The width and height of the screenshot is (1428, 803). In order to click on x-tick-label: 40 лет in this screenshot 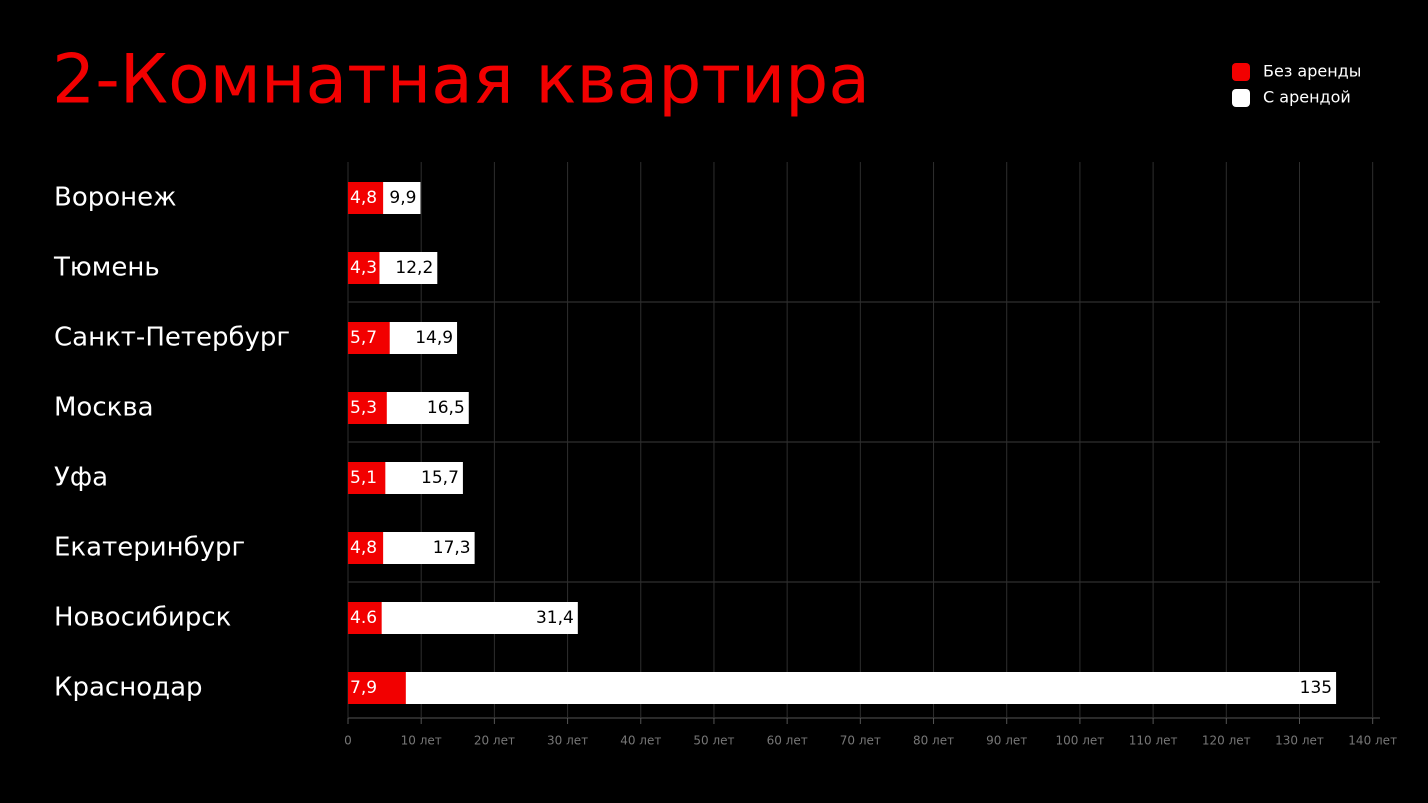, I will do `click(640, 741)`.